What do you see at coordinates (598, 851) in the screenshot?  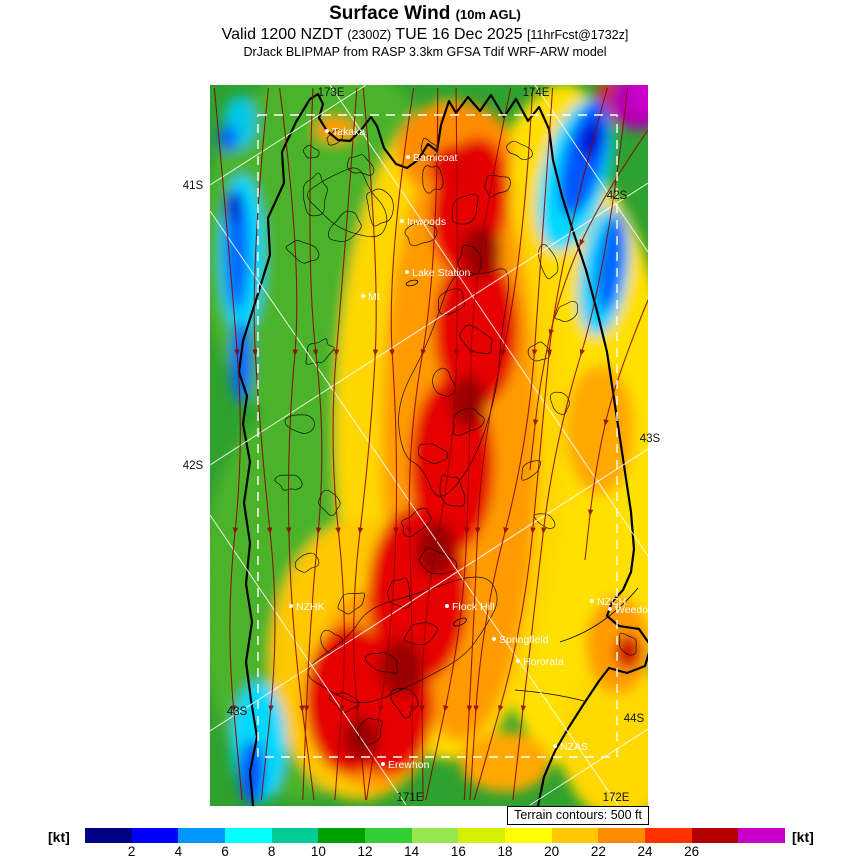 I see `colorbar-tick: 22` at bounding box center [598, 851].